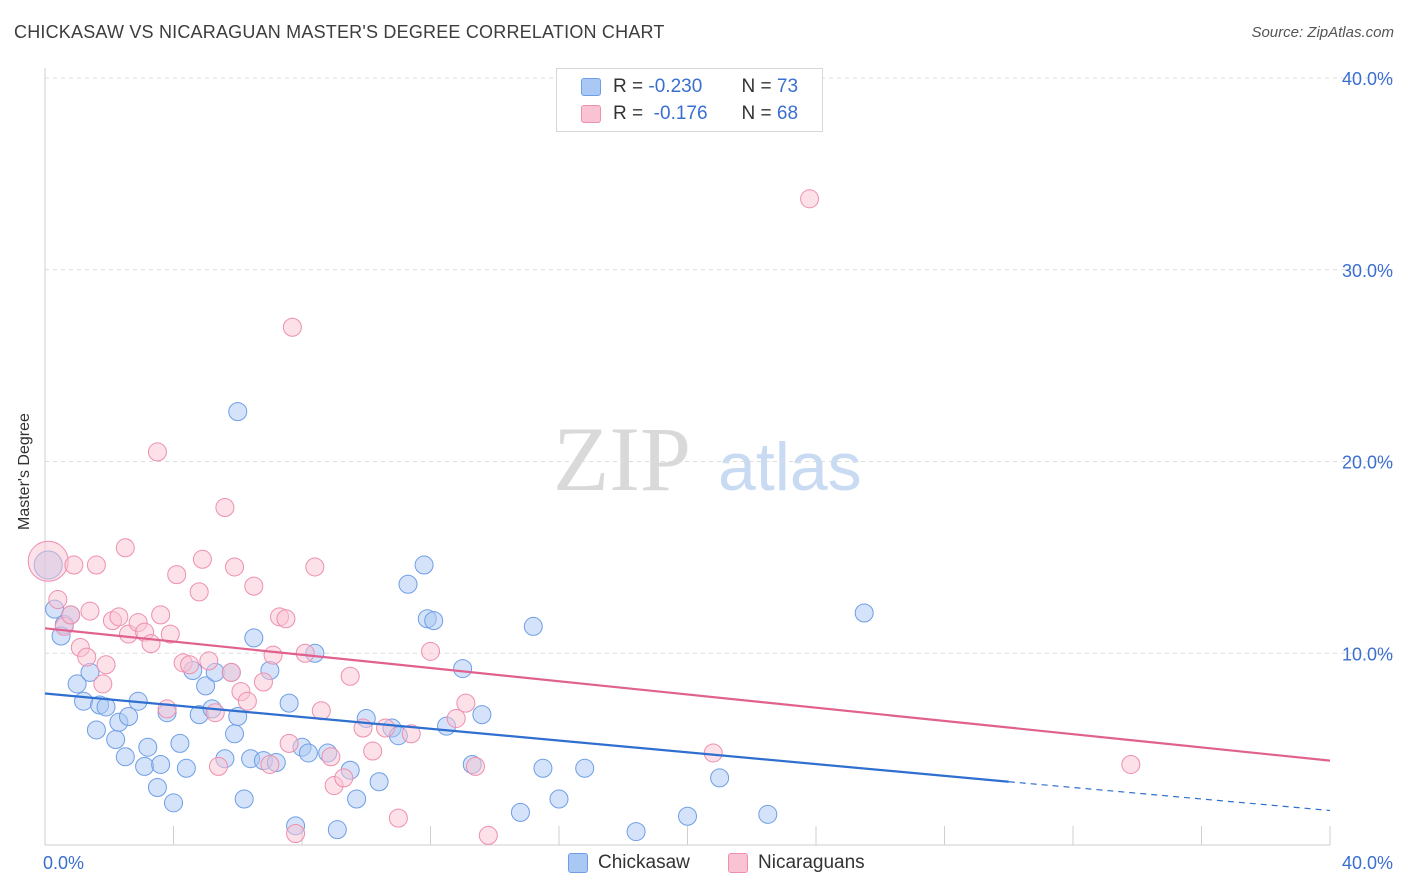 The width and height of the screenshot is (1406, 892). I want to click on y-tick-label: 20.0%, so click(1367, 463).